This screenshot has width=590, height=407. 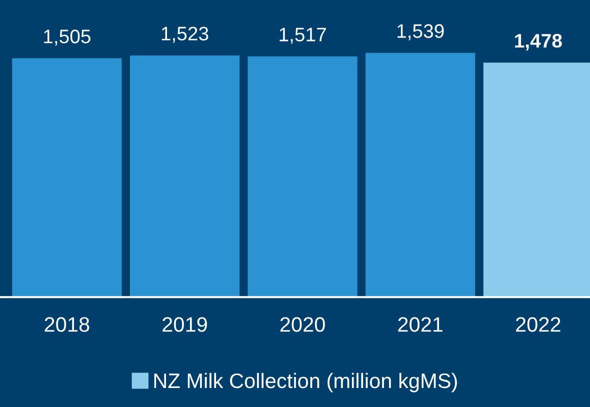 I want to click on data-label: 1,517, so click(x=303, y=36).